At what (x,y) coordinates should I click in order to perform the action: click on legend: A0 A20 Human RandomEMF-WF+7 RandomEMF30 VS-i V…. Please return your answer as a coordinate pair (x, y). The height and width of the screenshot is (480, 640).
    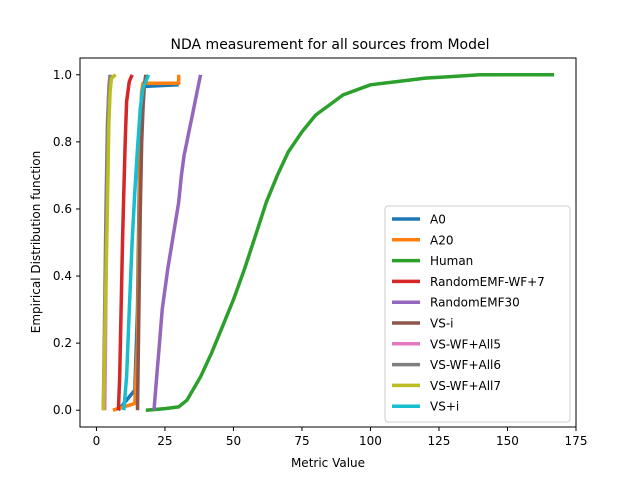
    Looking at the image, I should click on (477, 314).